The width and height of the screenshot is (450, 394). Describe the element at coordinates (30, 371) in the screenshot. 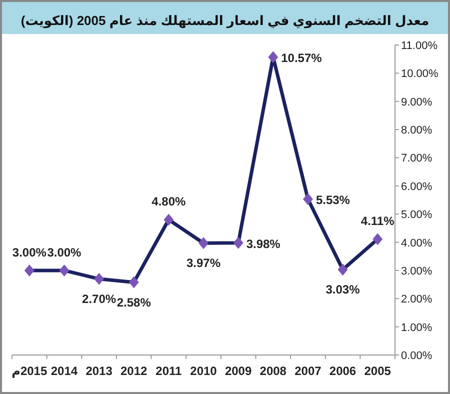

I see `x-tick-label: 2015م` at that location.